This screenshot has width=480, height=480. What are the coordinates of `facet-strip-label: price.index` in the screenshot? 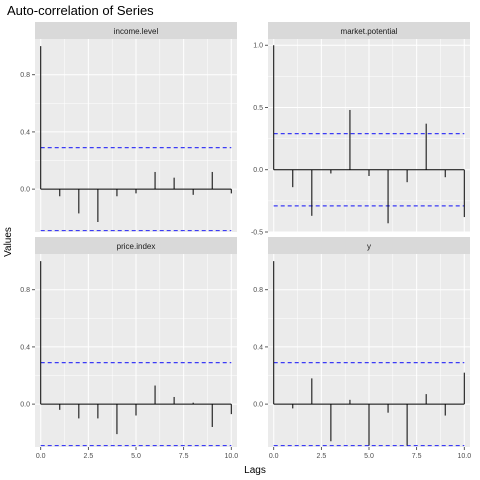 It's located at (136, 246).